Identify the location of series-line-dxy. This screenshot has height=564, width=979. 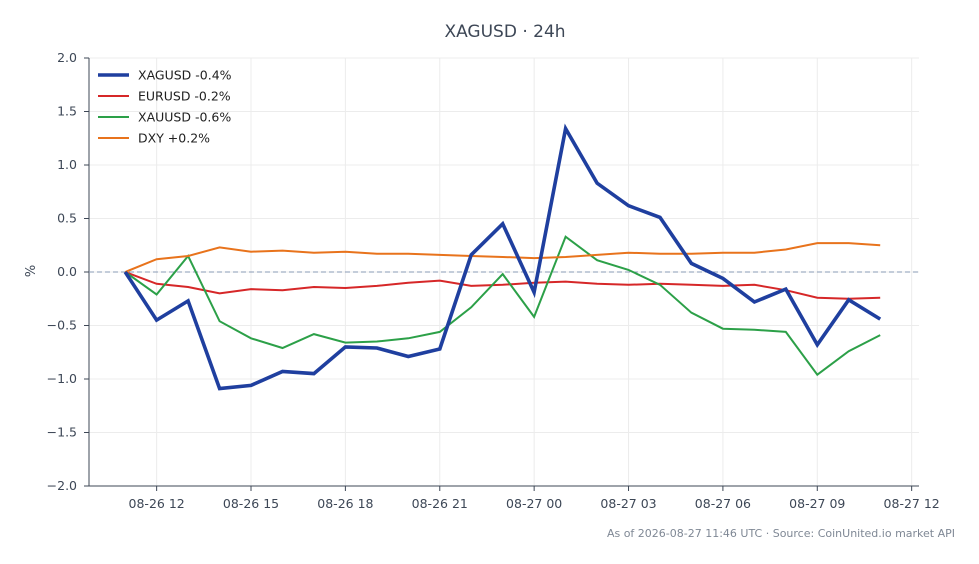
(502, 257).